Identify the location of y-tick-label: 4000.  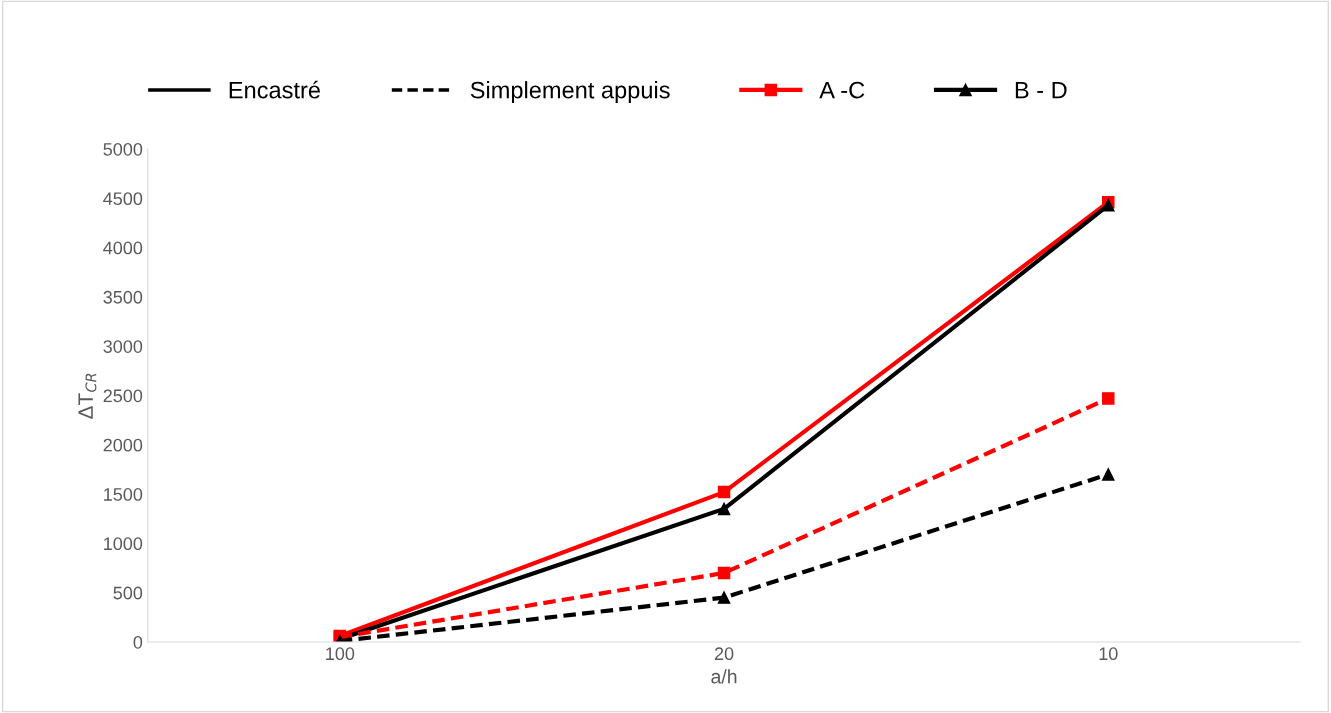
(123, 248).